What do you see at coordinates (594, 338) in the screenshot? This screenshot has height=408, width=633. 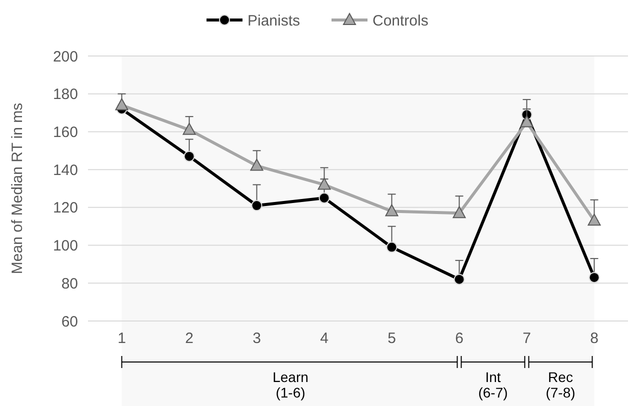 I see `x-tick-label: 8` at bounding box center [594, 338].